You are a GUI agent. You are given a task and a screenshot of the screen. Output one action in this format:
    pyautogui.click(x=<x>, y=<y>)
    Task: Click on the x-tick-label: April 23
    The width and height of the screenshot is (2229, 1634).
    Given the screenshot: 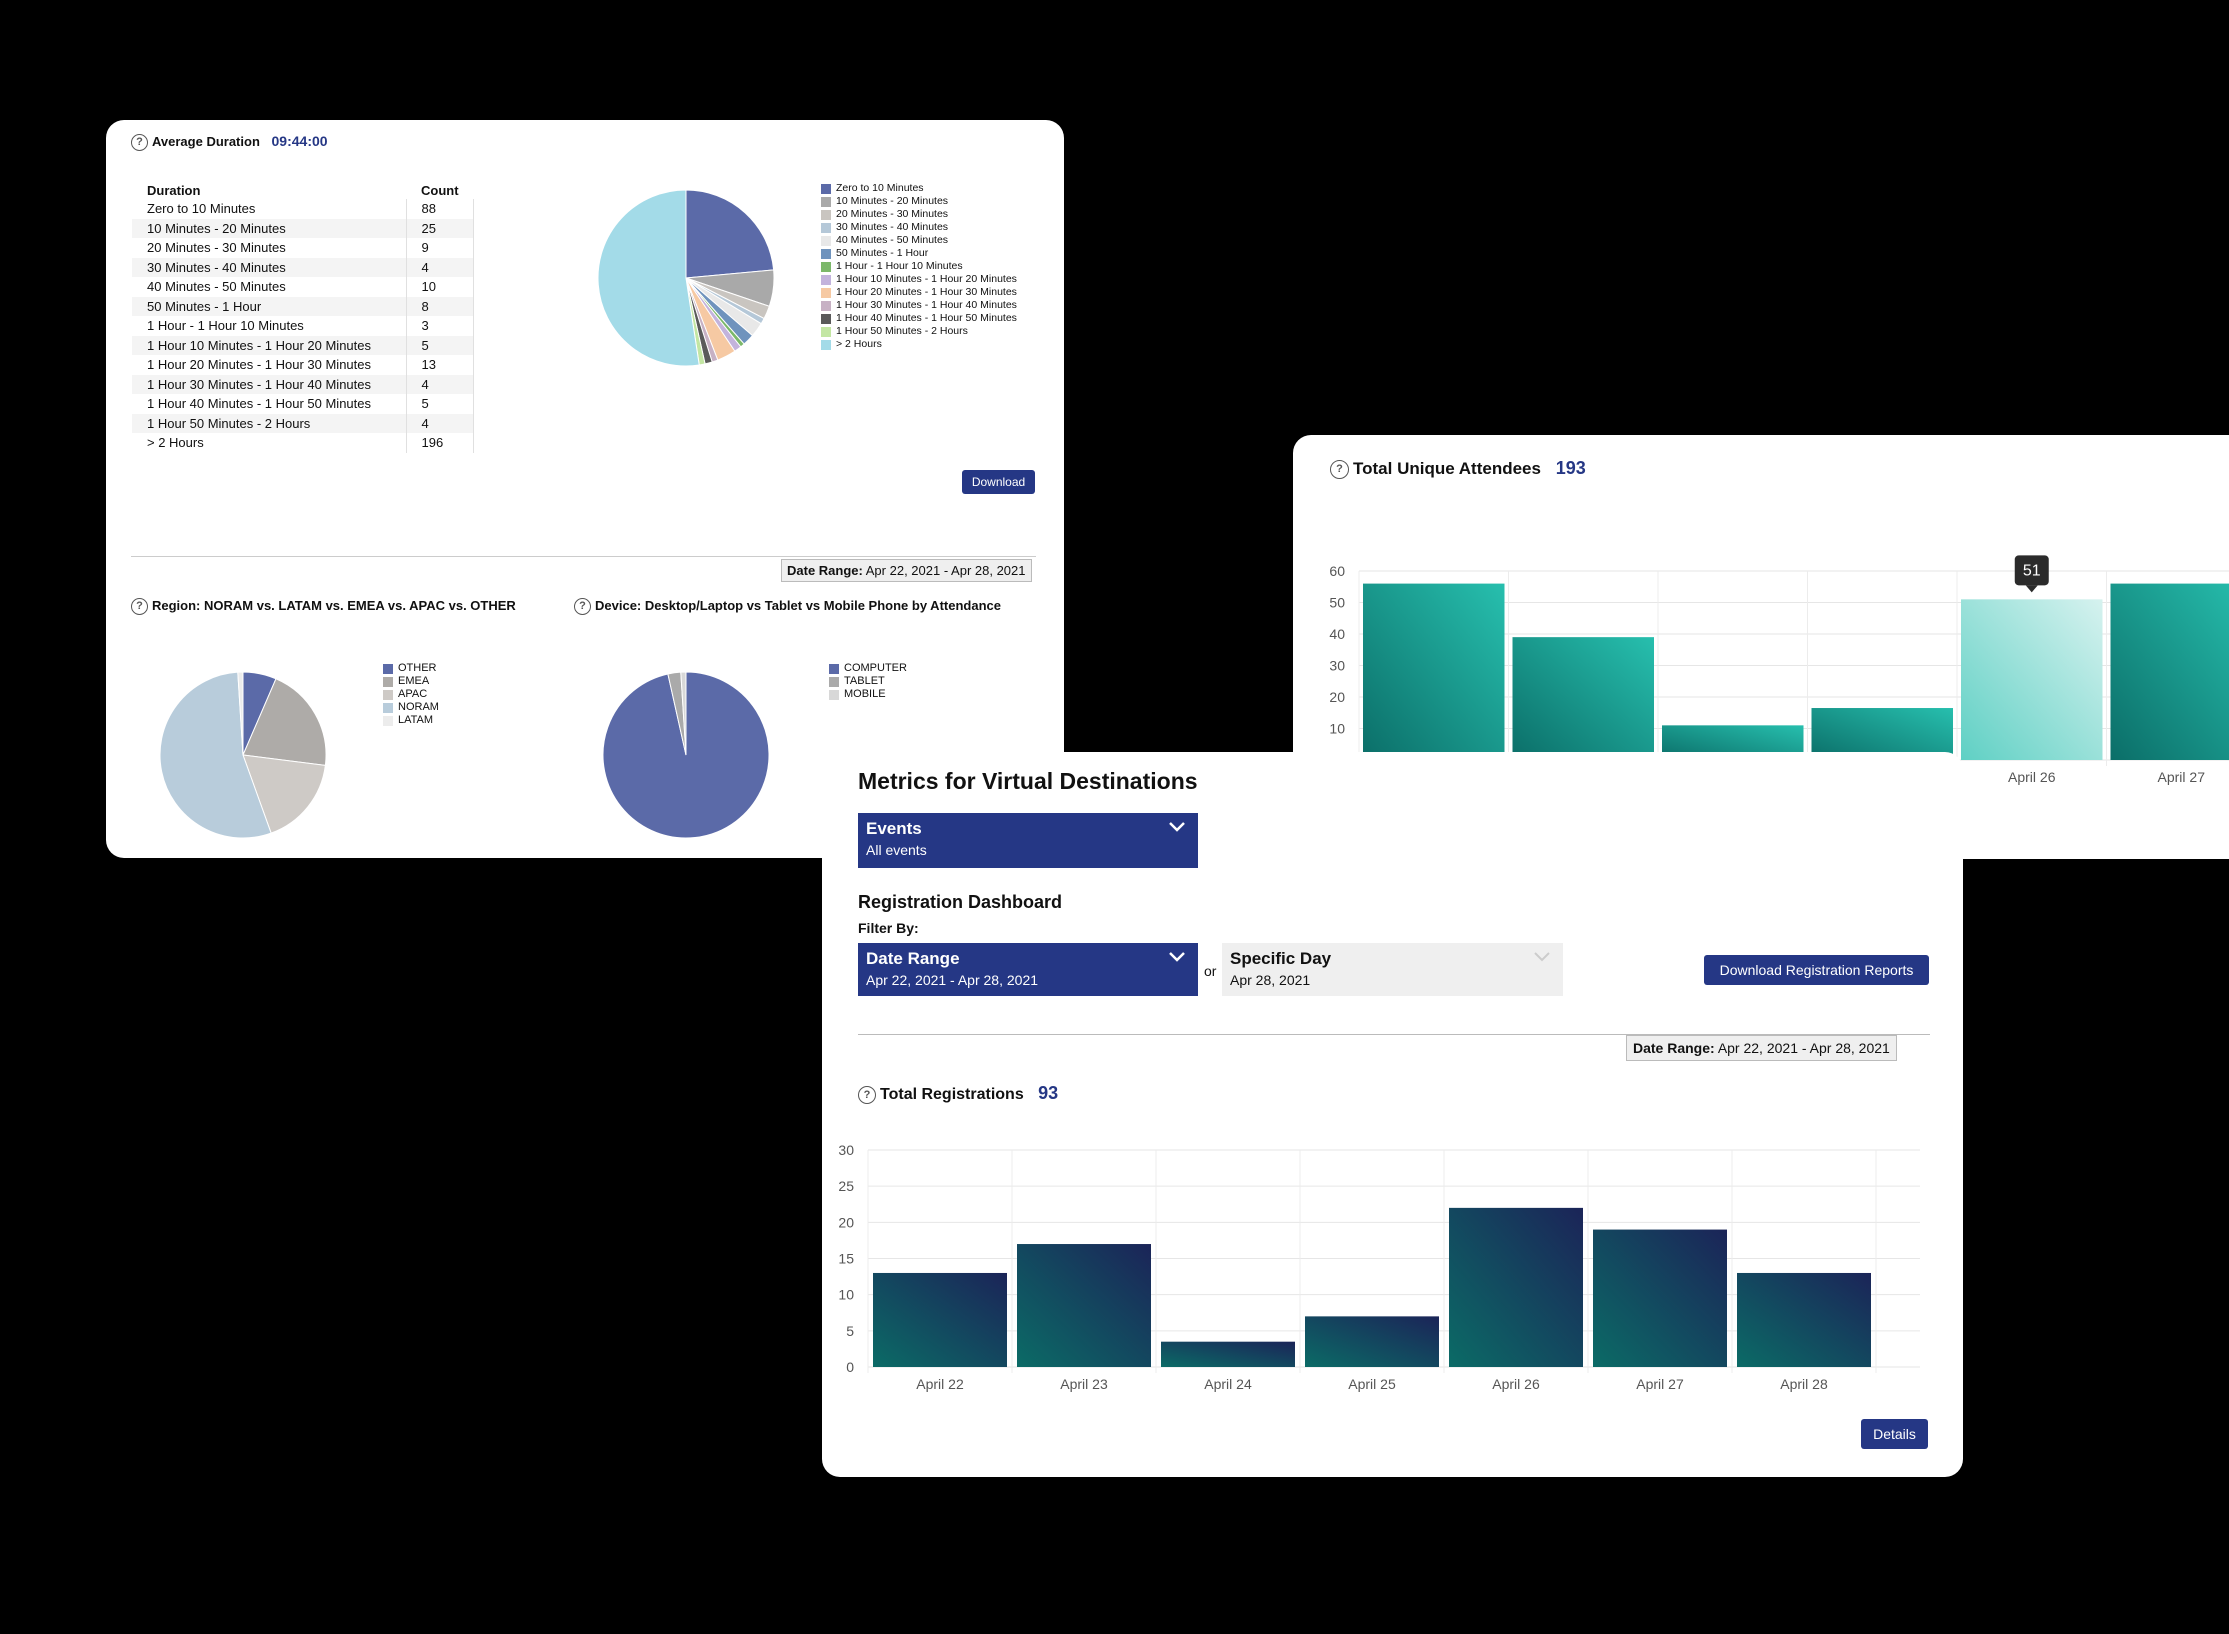 What is the action you would take?
    pyautogui.click(x=1084, y=1384)
    